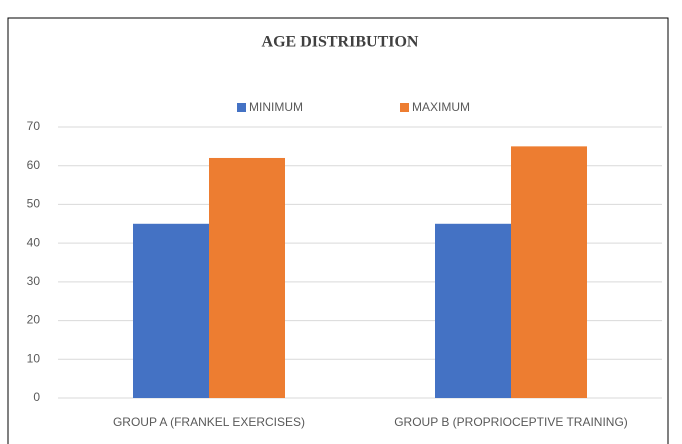  What do you see at coordinates (34, 242) in the screenshot?
I see `y-tick-label: 40` at bounding box center [34, 242].